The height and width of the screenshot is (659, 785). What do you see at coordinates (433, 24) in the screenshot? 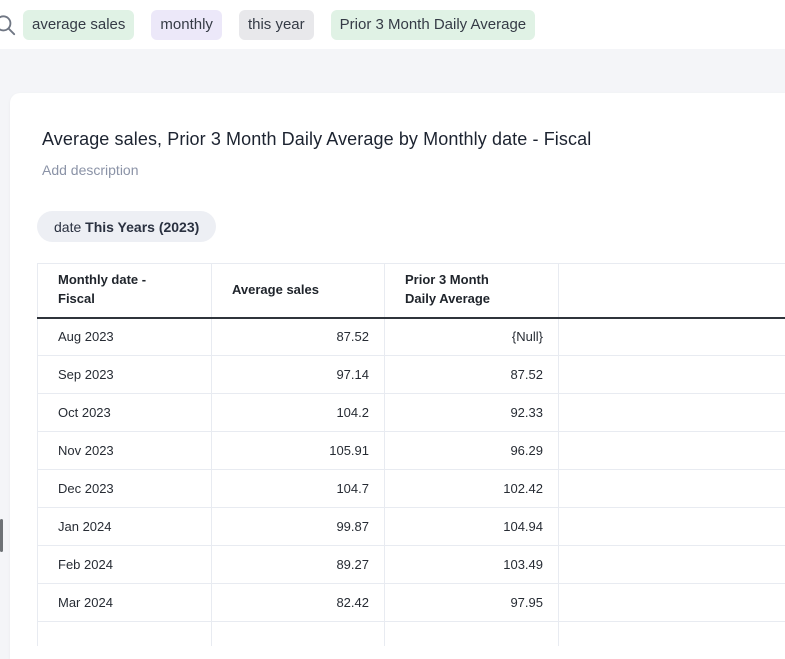
I see `search-token-prior-3-month-daily-average: Prior 3 Month Daily Average` at bounding box center [433, 24].